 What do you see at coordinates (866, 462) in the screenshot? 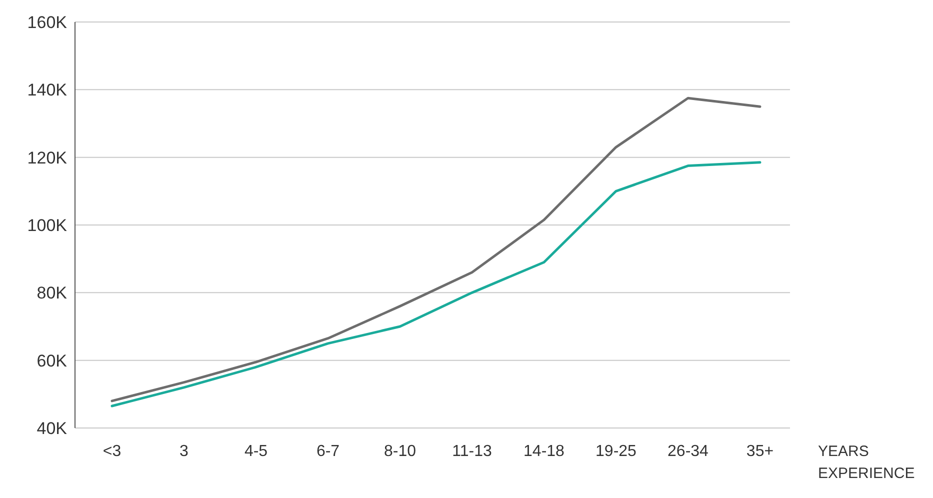
I see `x-axis-title: YEARS EXPERIENCE` at bounding box center [866, 462].